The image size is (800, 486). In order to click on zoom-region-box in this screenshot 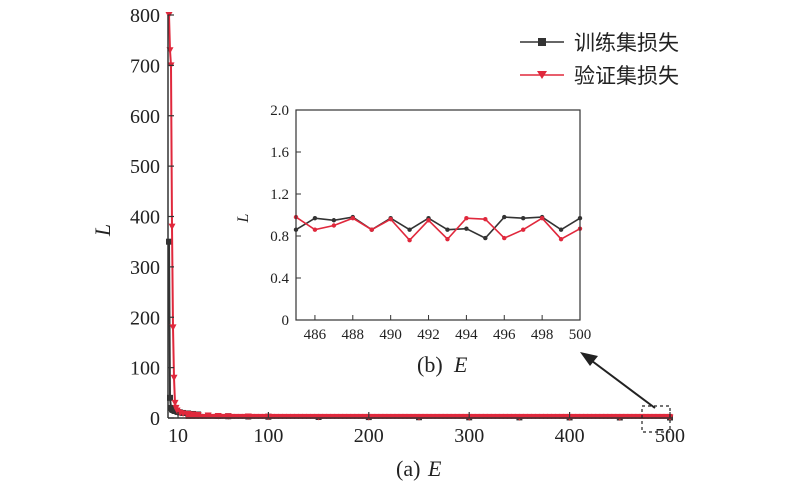, I will do `click(656, 419)`.